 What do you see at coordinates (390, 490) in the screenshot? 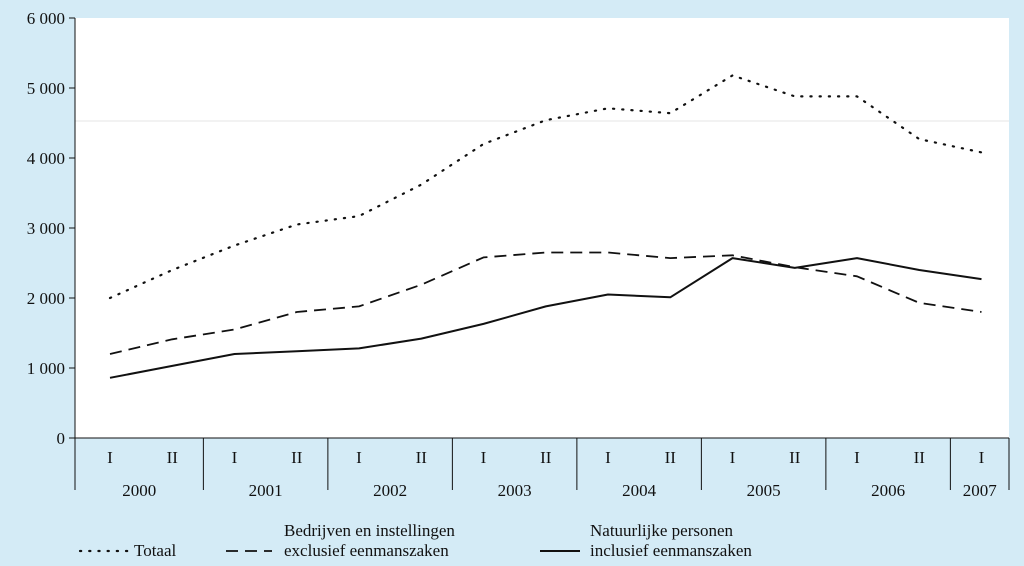
I see `x-year-label: 2002` at bounding box center [390, 490].